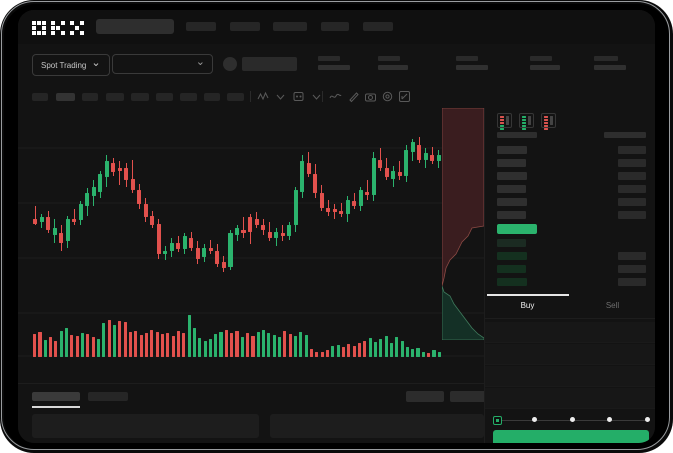 This screenshot has height=453, width=673. Describe the element at coordinates (404, 96) in the screenshot. I see `fullscreen-icon` at that location.